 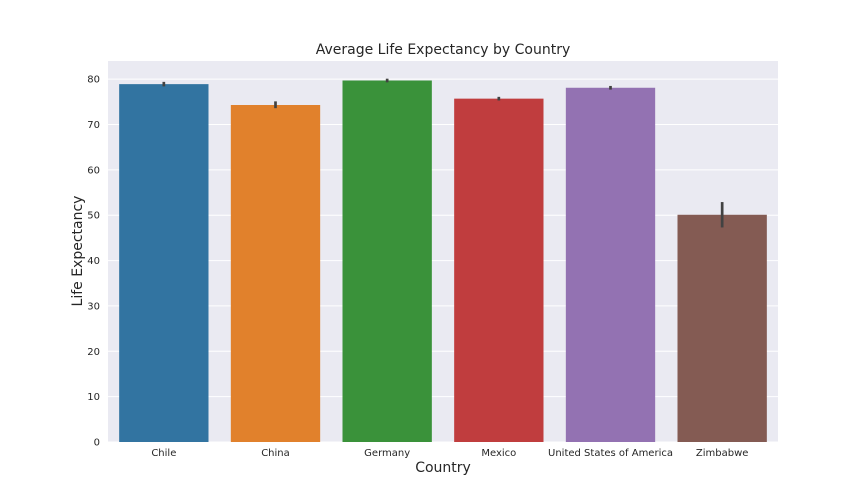 I want to click on y-tick-label: 0, so click(x=97, y=443).